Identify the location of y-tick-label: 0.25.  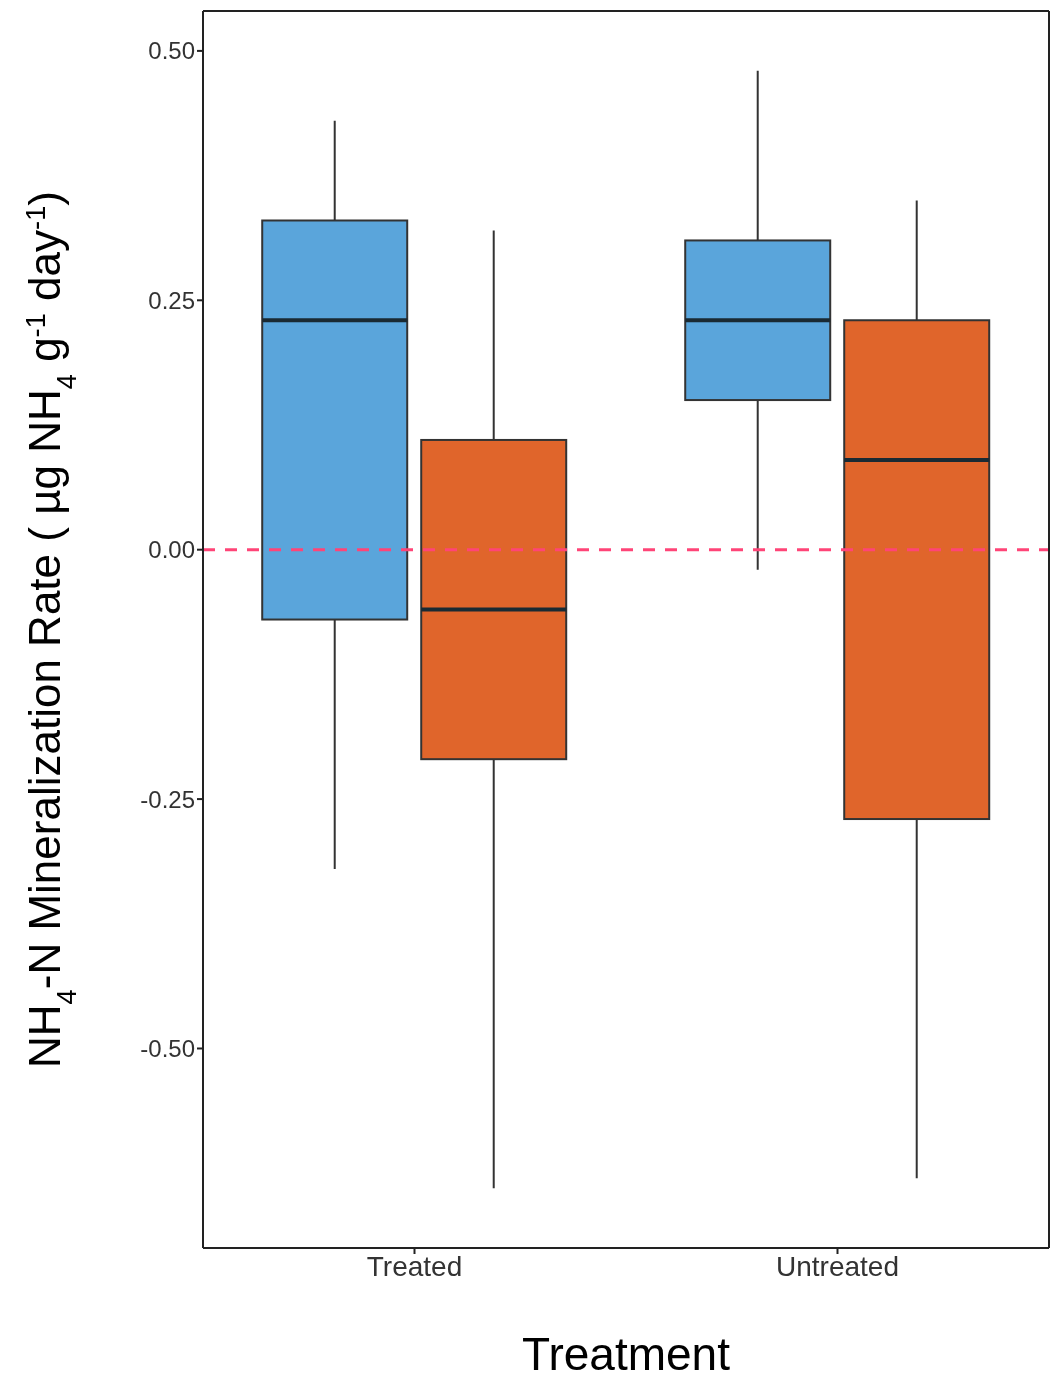
(171, 300).